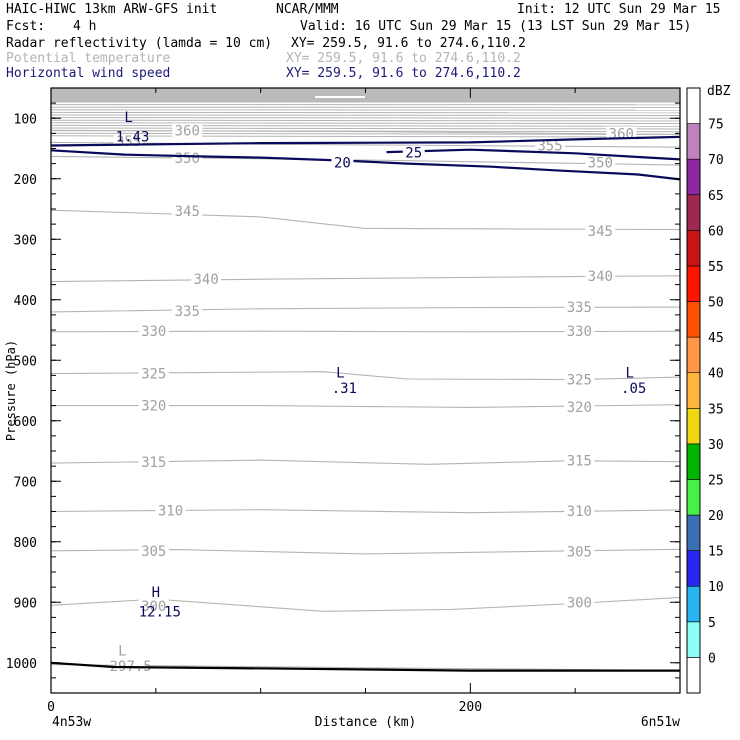  Describe the element at coordinates (716, 231) in the screenshot. I see `colorbar-level-label: 60` at that location.